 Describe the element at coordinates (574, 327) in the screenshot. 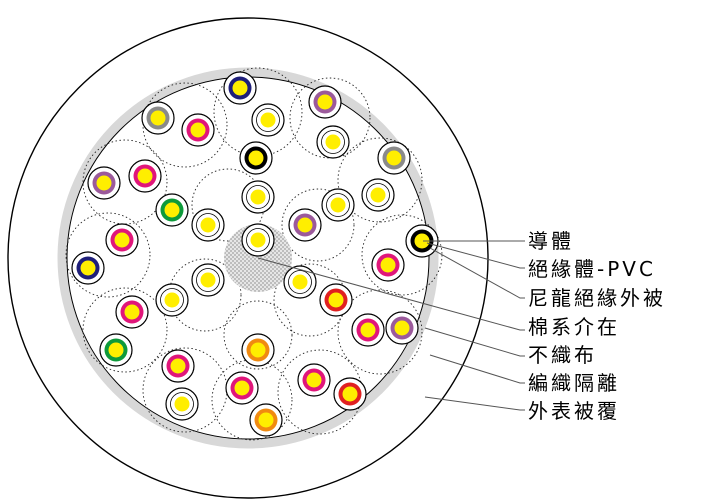

I see `label-cotton-filler: 棉系介在` at that location.